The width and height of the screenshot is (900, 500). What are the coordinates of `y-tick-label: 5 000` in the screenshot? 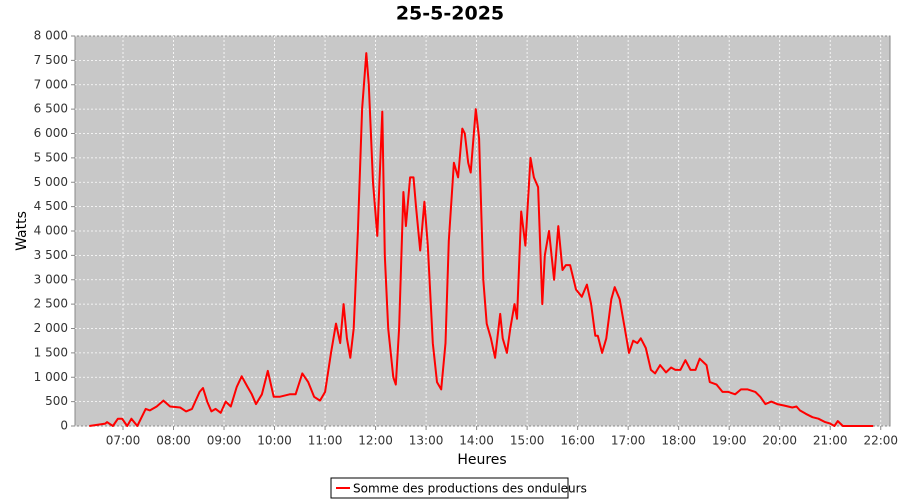 It's located at (51, 182).